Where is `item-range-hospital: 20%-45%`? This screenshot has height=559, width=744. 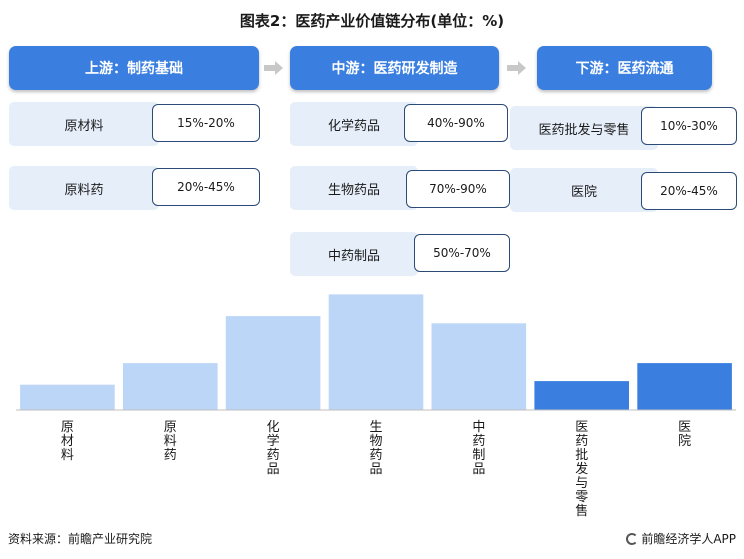 item-range-hospital: 20%-45% is located at coordinates (689, 191).